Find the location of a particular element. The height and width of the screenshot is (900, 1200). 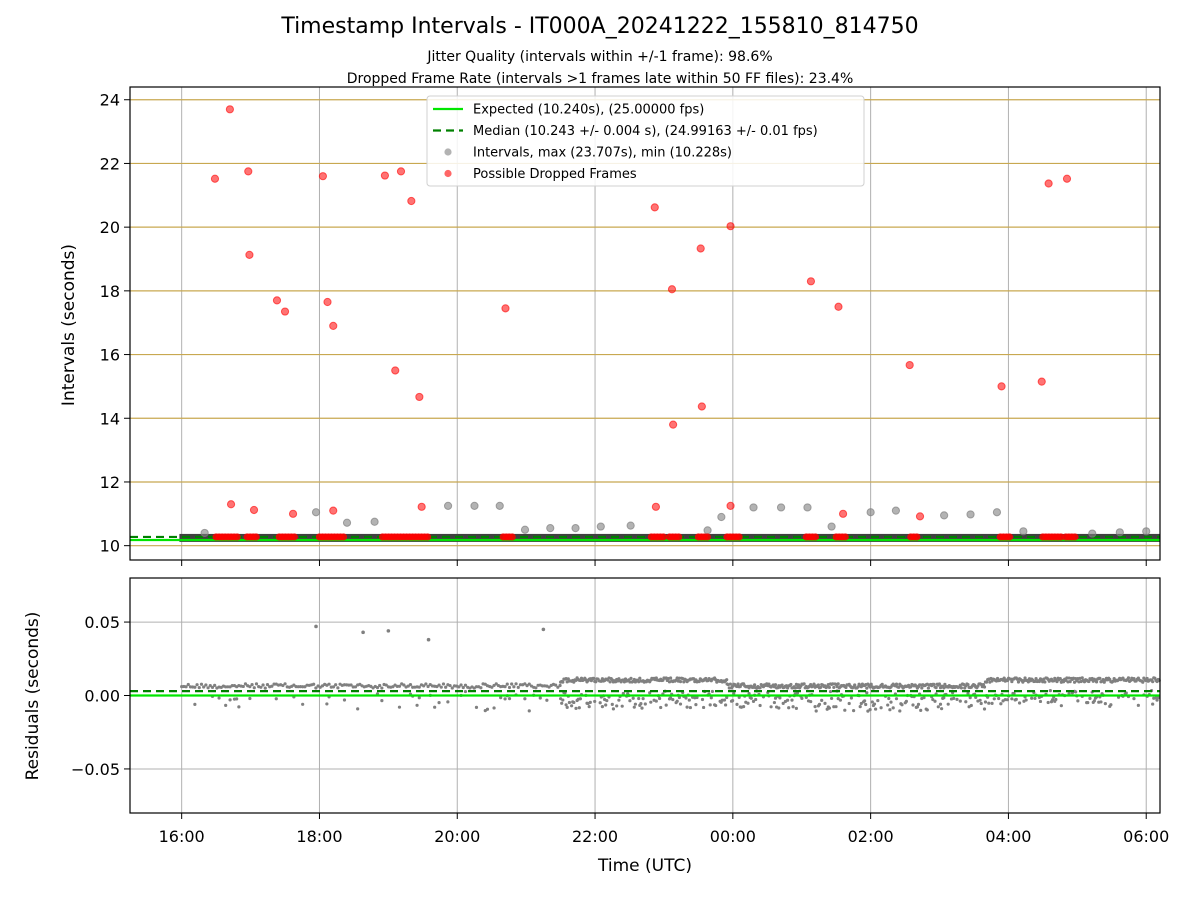

y-tick-label: 12 is located at coordinates (110, 482).